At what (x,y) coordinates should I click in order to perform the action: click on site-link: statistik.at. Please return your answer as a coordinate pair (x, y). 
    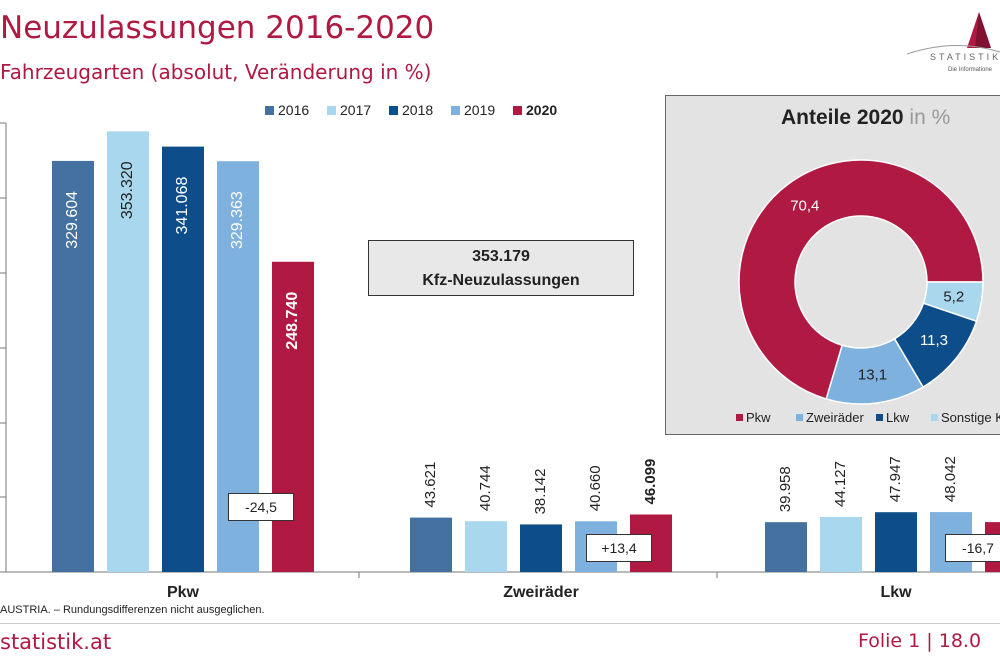
    Looking at the image, I should click on (56, 642).